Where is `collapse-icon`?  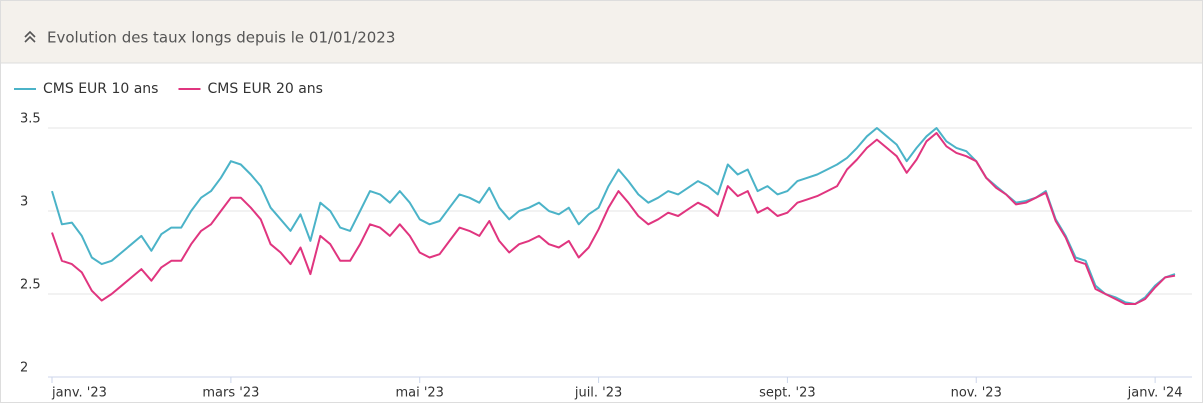
collapse-icon is located at coordinates (30, 36).